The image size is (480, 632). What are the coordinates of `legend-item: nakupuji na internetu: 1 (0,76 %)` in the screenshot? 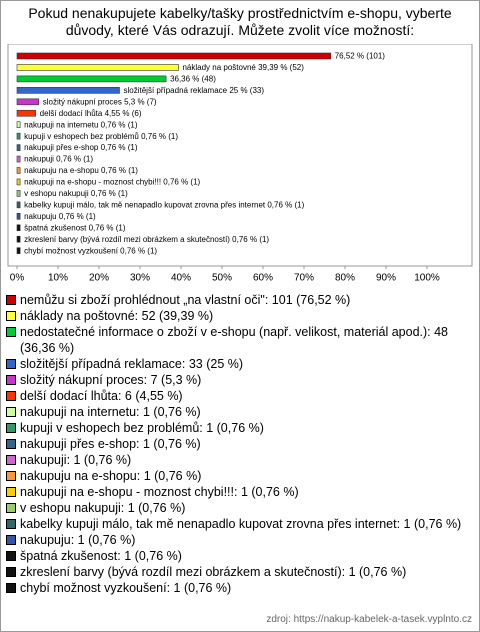 It's located at (239, 412).